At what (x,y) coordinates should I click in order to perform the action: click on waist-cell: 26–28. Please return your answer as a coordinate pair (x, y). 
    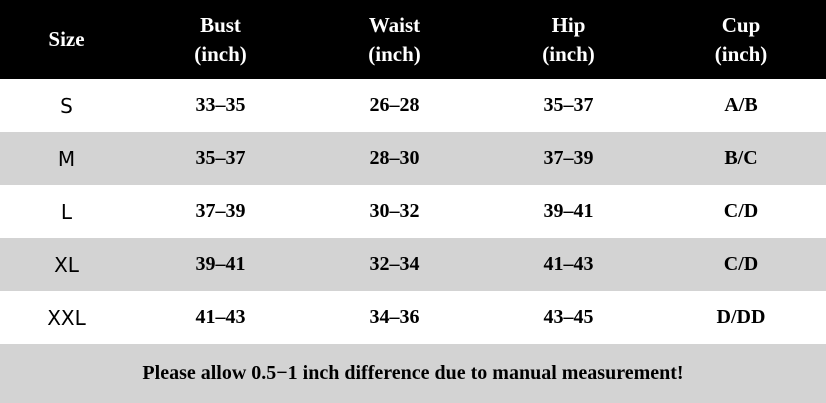
    Looking at the image, I should click on (394, 105).